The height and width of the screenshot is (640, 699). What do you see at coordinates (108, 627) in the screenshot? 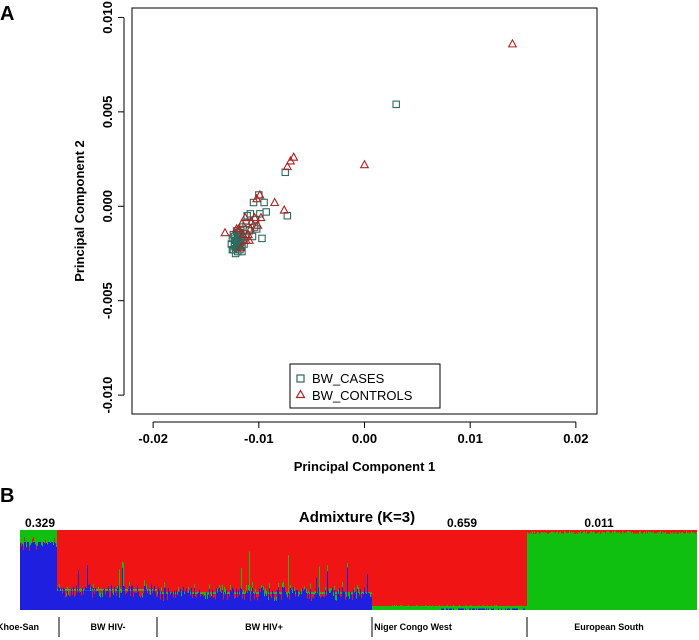
I see `population-label: BW HIV-` at bounding box center [108, 627].